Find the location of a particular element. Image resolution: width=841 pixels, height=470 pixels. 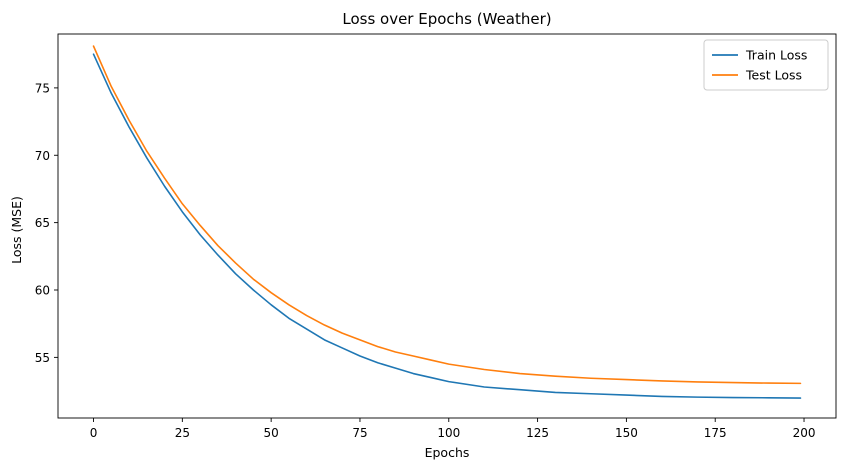

legend-box is located at coordinates (766, 65).